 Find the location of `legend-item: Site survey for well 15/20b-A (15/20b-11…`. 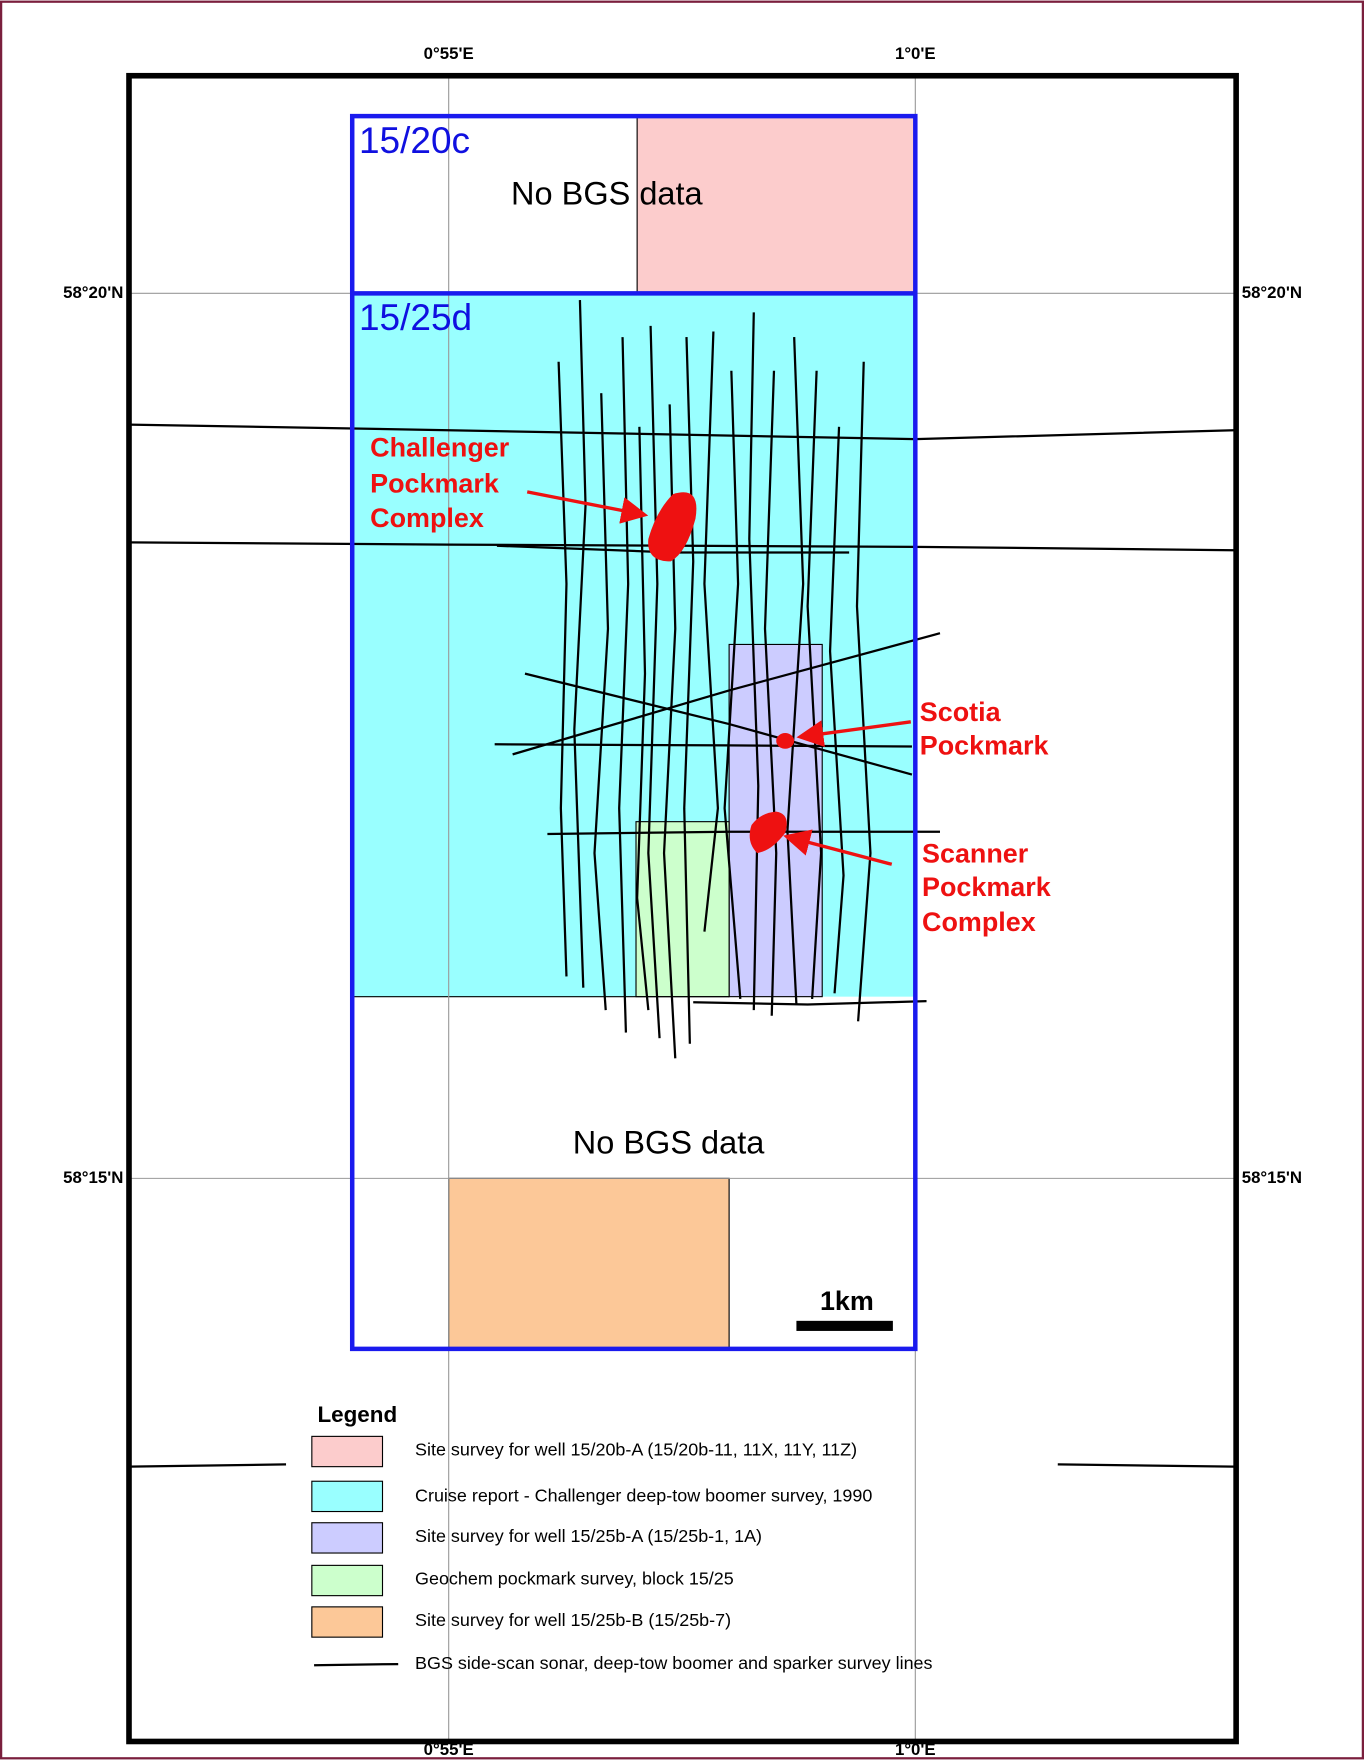

legend-item: Site survey for well 15/20b-A (15/20b-11… is located at coordinates (636, 1450).